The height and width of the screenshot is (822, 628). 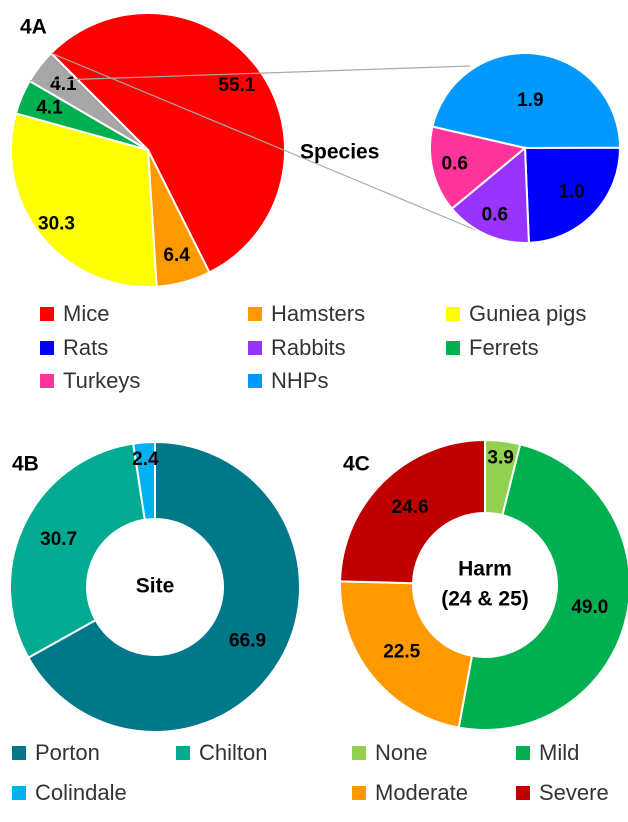 What do you see at coordinates (559, 752) in the screenshot?
I see `legend-label: Mild` at bounding box center [559, 752].